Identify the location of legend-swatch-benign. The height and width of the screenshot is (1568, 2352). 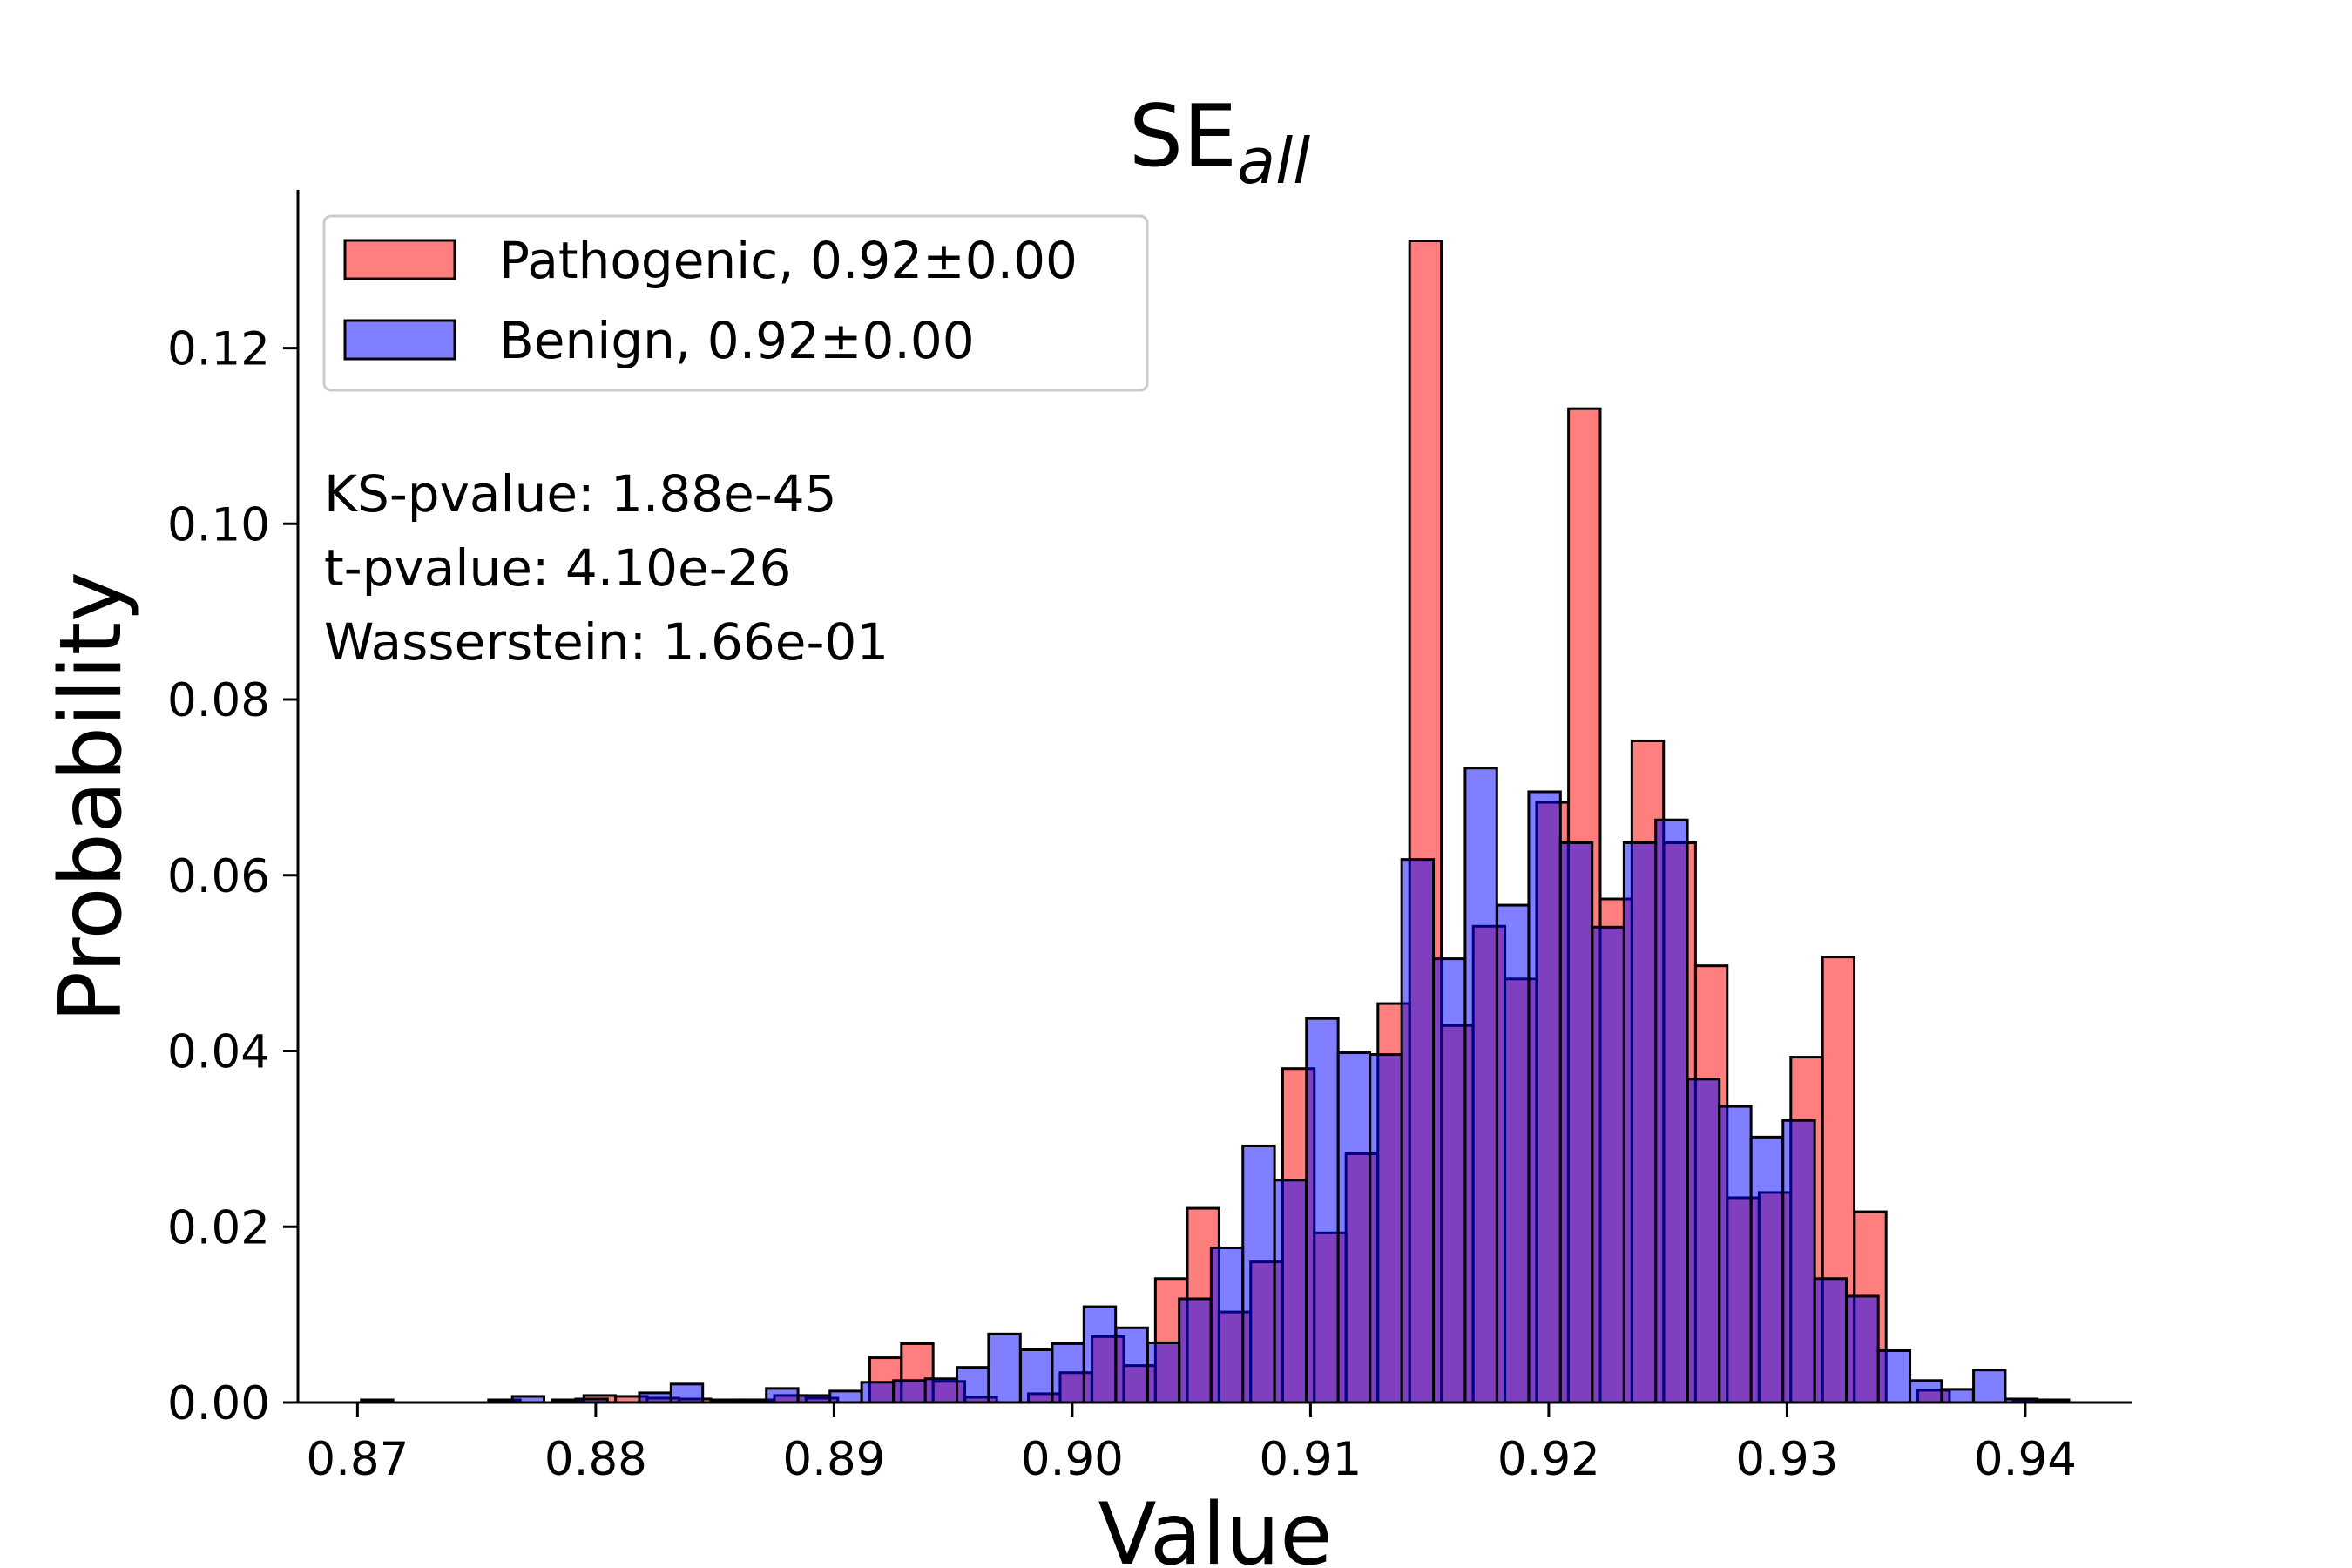
(399, 340).